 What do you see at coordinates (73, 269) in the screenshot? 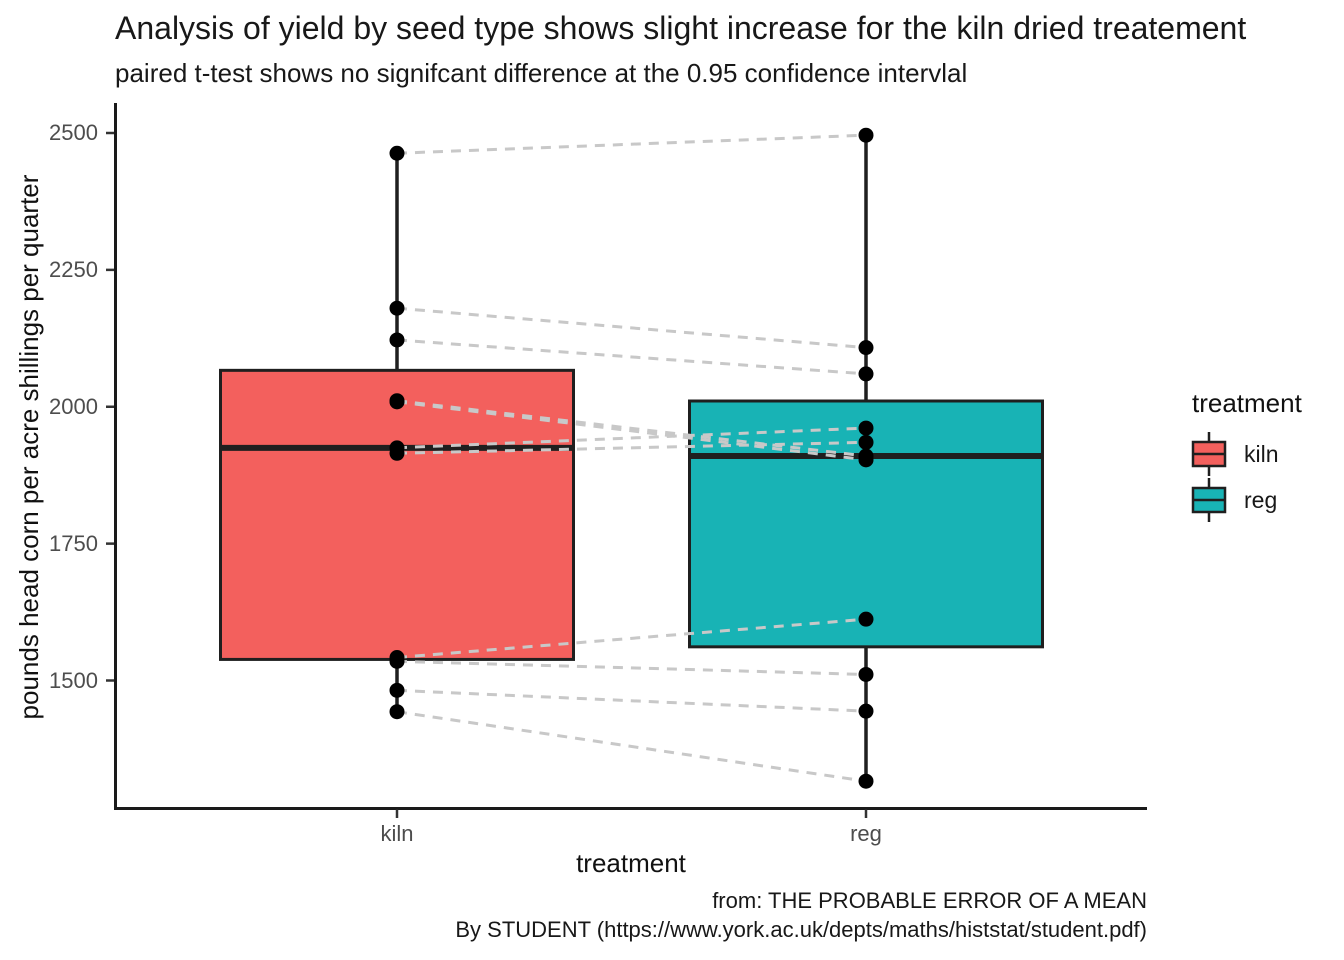
I see `y-tick-label: 2250` at bounding box center [73, 269].